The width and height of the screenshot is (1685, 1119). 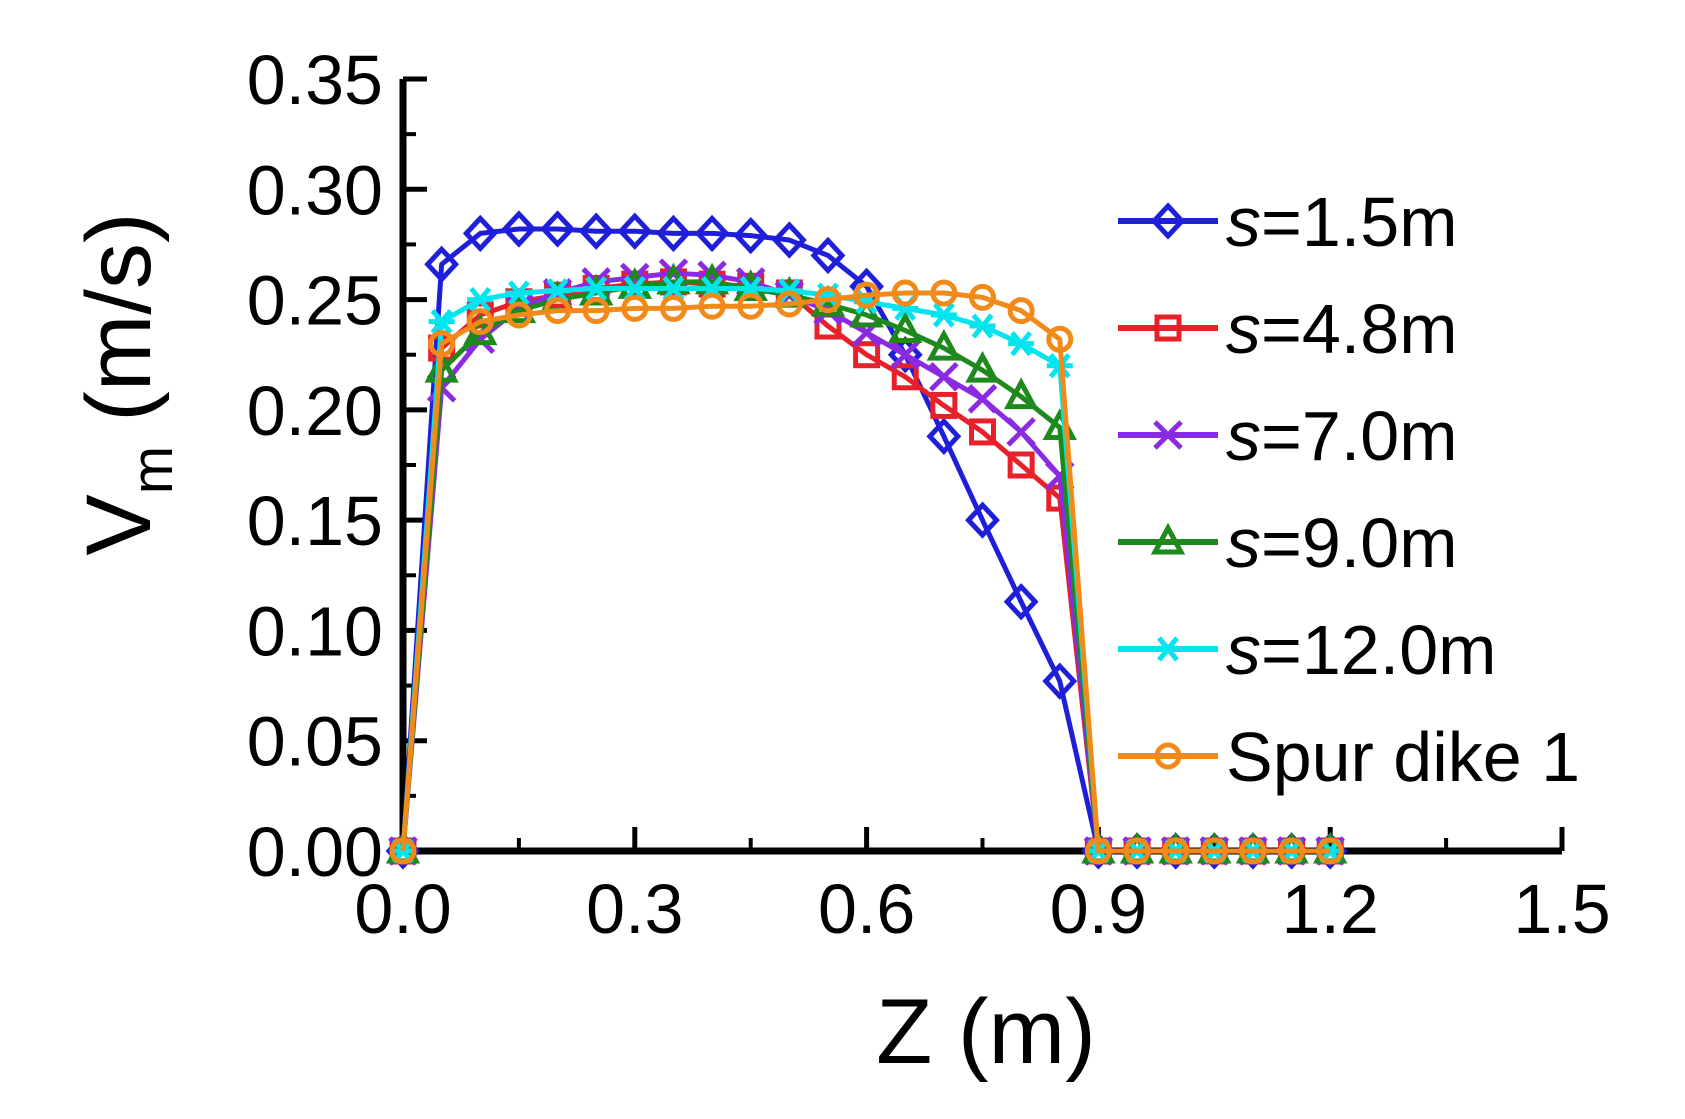 I want to click on x-tick-label: 0.0, so click(x=402, y=909).